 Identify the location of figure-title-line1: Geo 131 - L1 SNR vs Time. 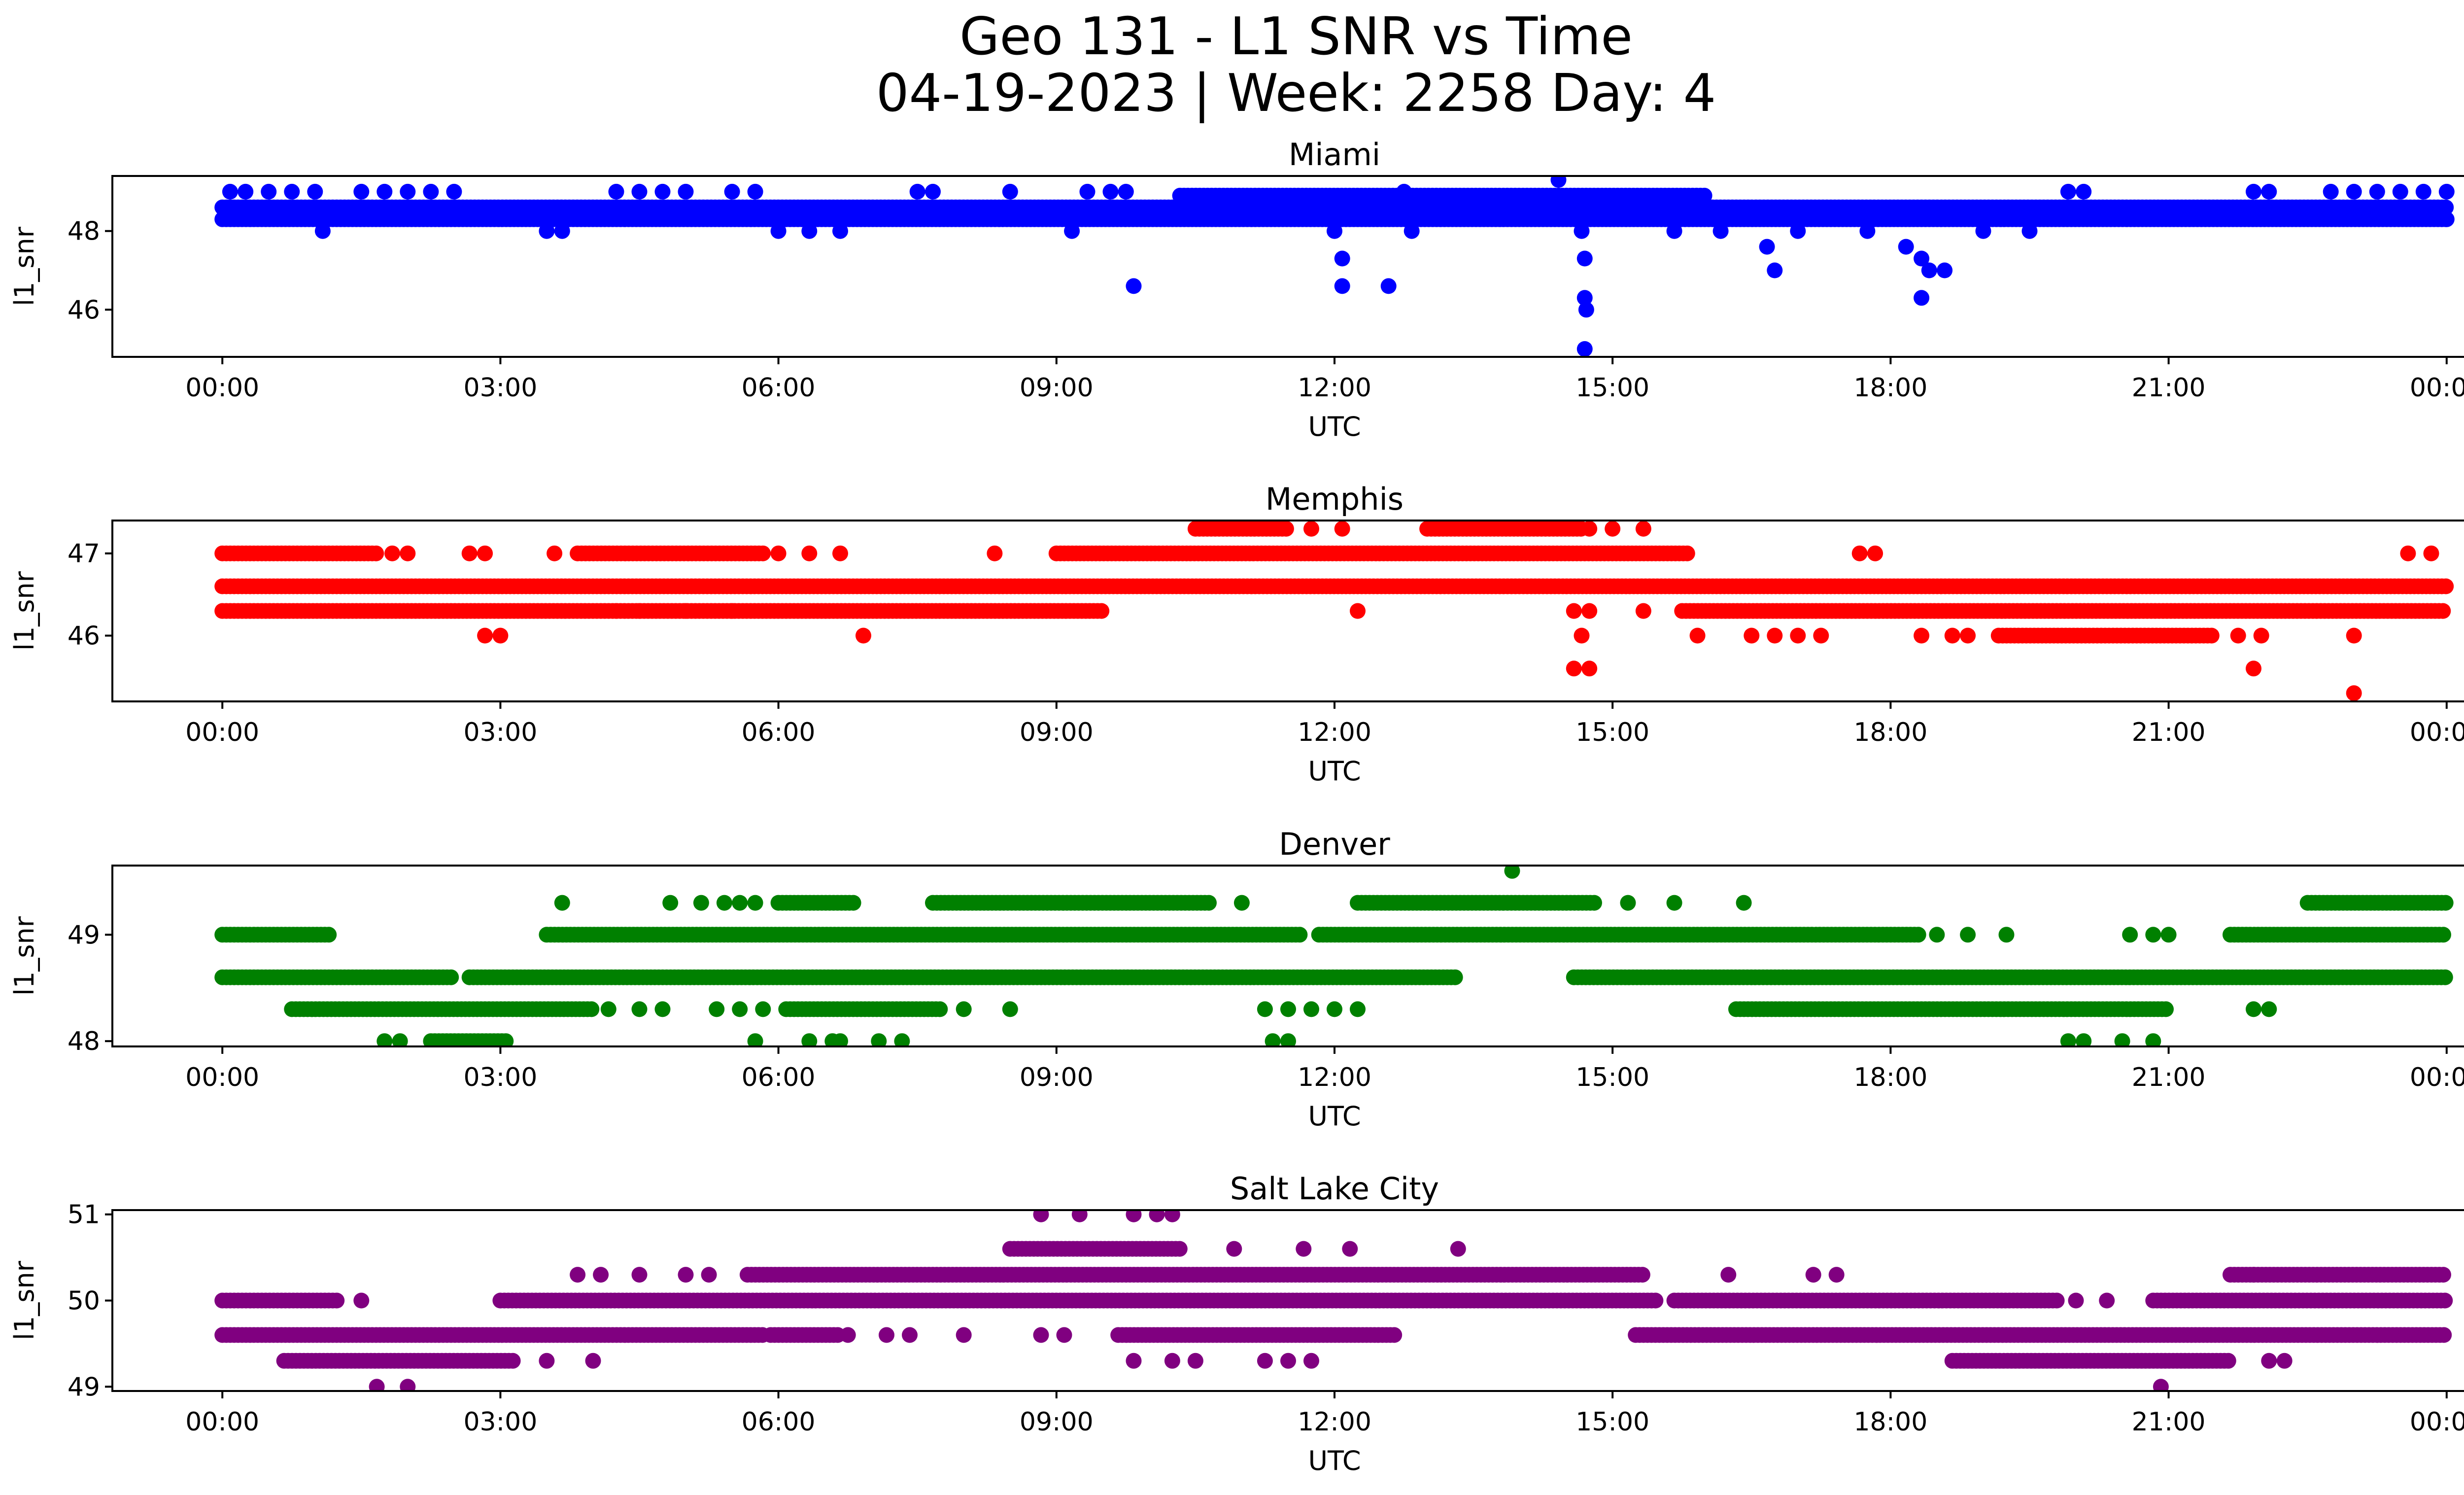
(1296, 36).